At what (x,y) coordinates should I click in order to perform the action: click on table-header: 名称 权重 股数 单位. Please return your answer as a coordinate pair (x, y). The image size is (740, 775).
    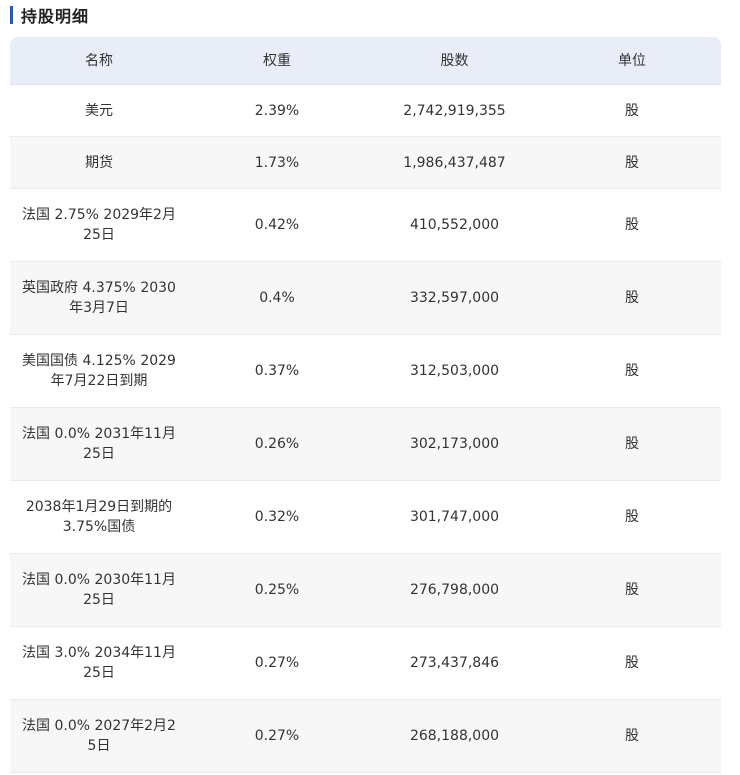
    Looking at the image, I should click on (365, 61).